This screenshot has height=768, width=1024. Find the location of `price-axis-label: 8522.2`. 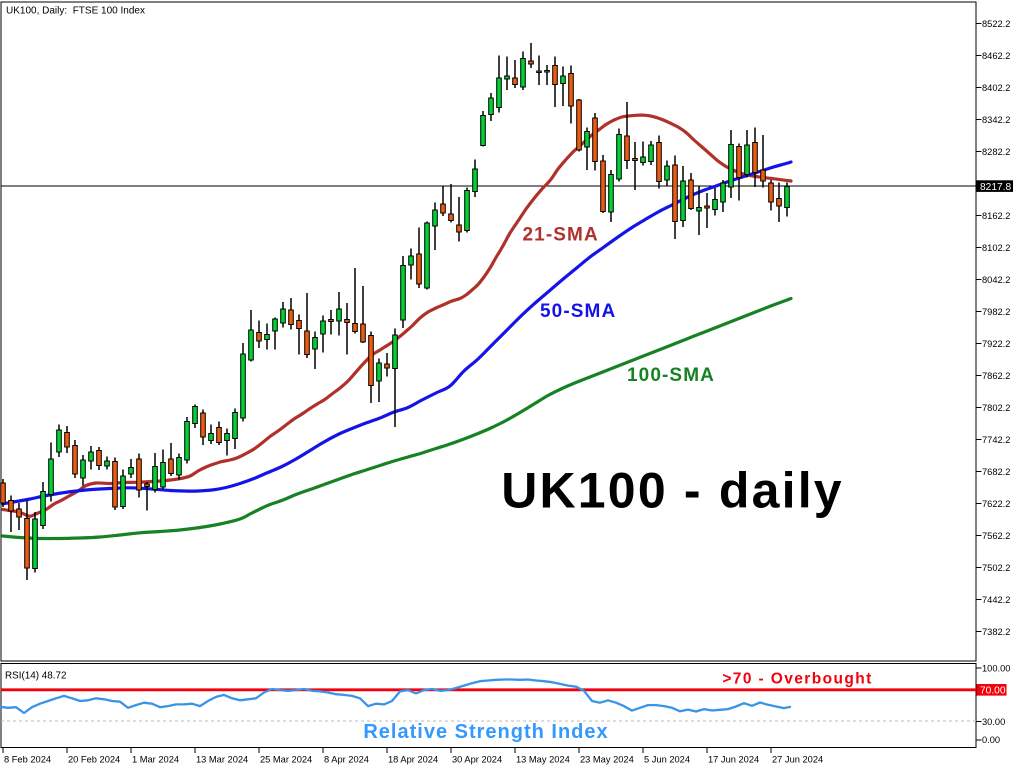

price-axis-label: 8522.2 is located at coordinates (996, 24).